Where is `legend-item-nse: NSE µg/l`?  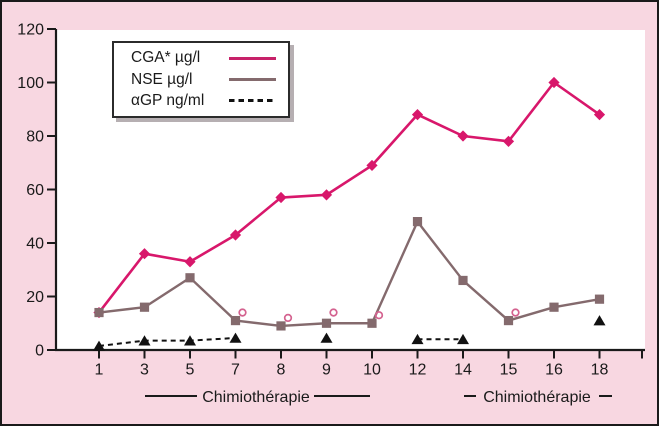
legend-item-nse: NSE µg/l is located at coordinates (203, 80).